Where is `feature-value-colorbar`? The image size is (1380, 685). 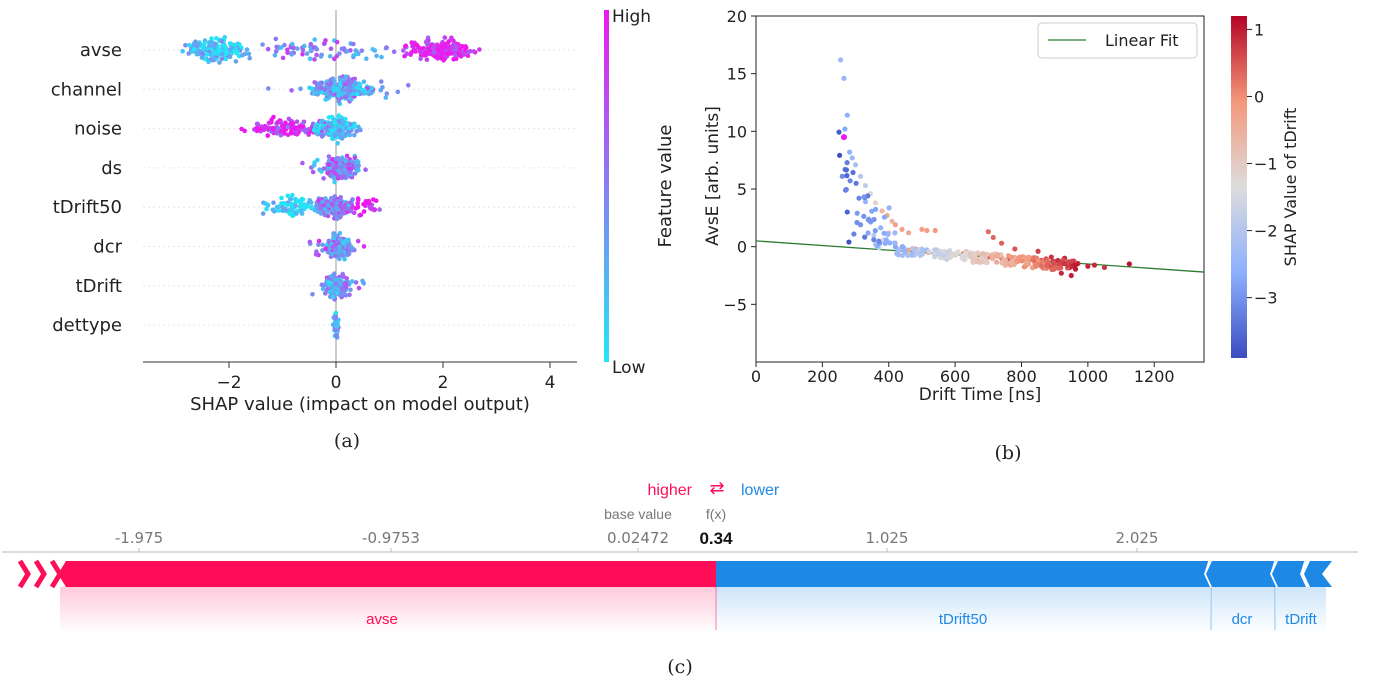 feature-value-colorbar is located at coordinates (606, 186).